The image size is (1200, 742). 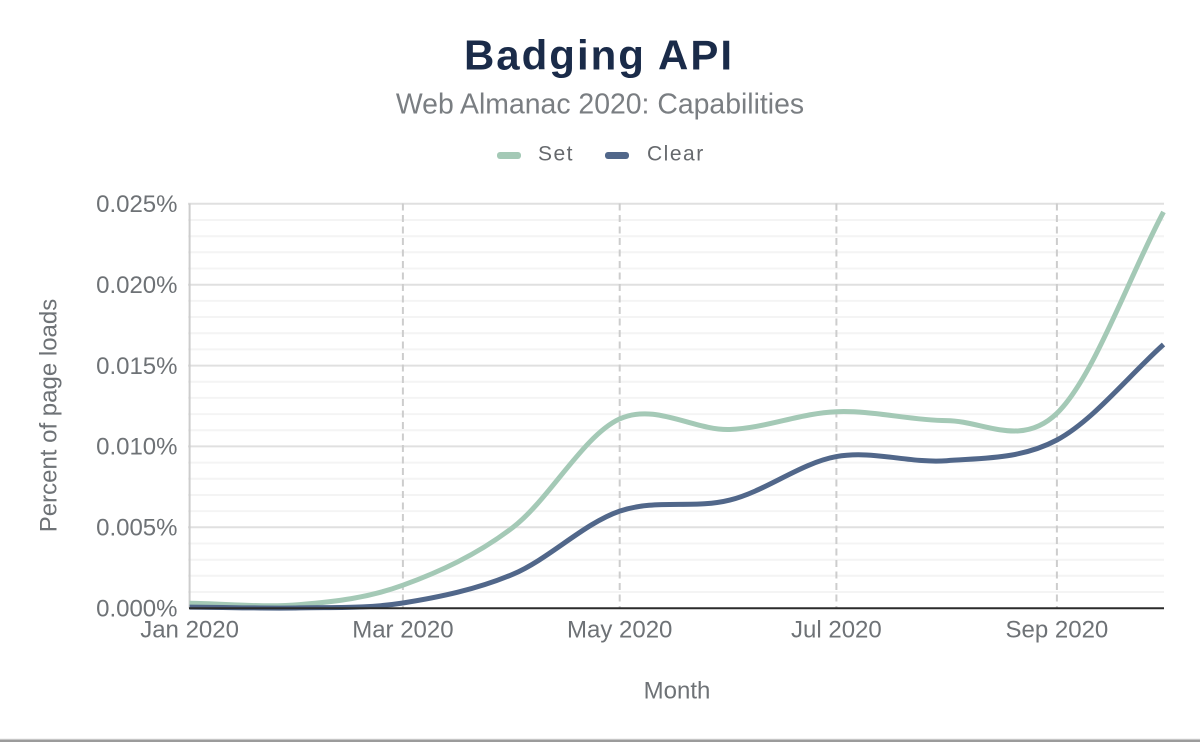 I want to click on svg-text: Set, so click(x=556, y=154).